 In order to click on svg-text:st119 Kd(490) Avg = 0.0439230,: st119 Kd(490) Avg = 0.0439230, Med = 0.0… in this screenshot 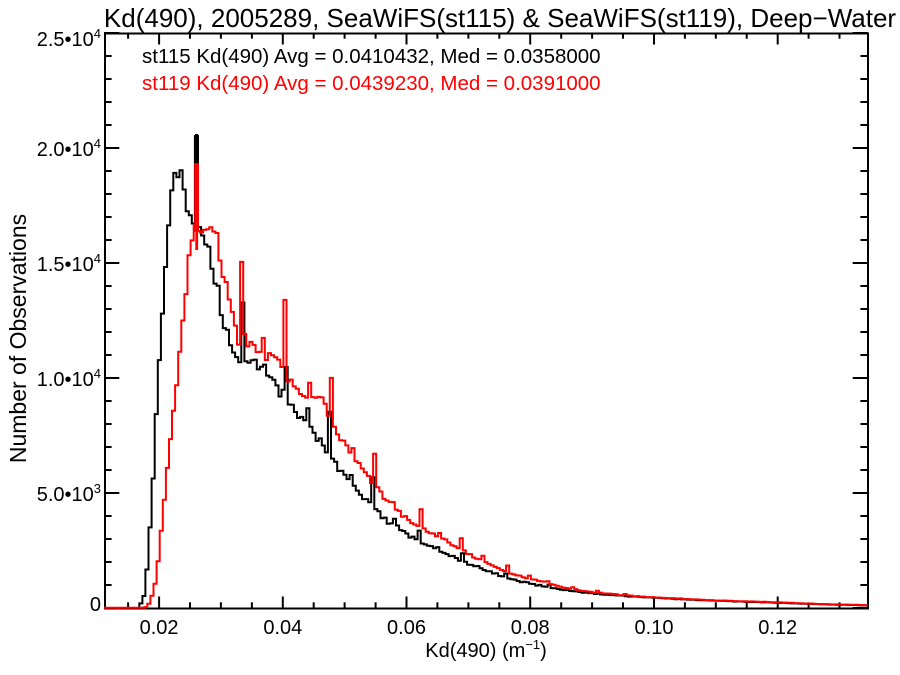, I will do `click(371, 83)`.